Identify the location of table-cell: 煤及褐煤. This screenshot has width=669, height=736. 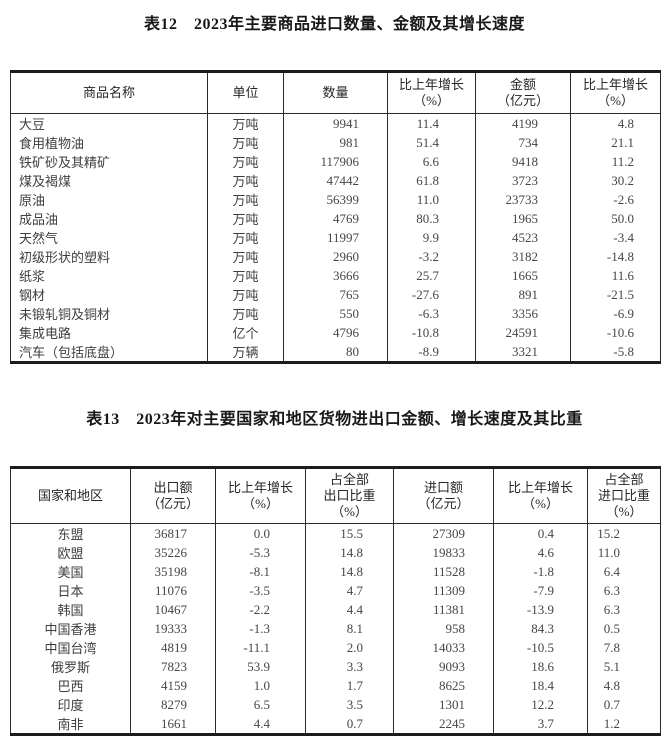
(109, 180).